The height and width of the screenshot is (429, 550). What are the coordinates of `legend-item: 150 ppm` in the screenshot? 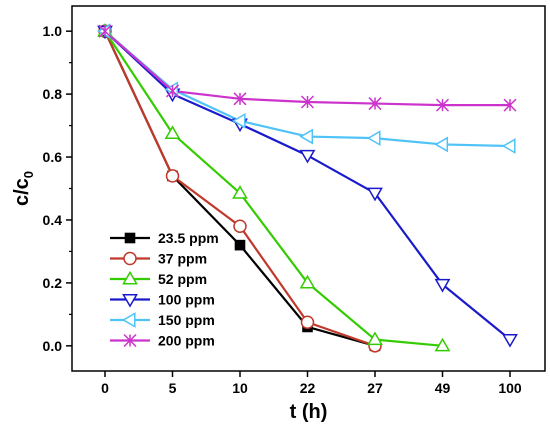 It's located at (162, 320).